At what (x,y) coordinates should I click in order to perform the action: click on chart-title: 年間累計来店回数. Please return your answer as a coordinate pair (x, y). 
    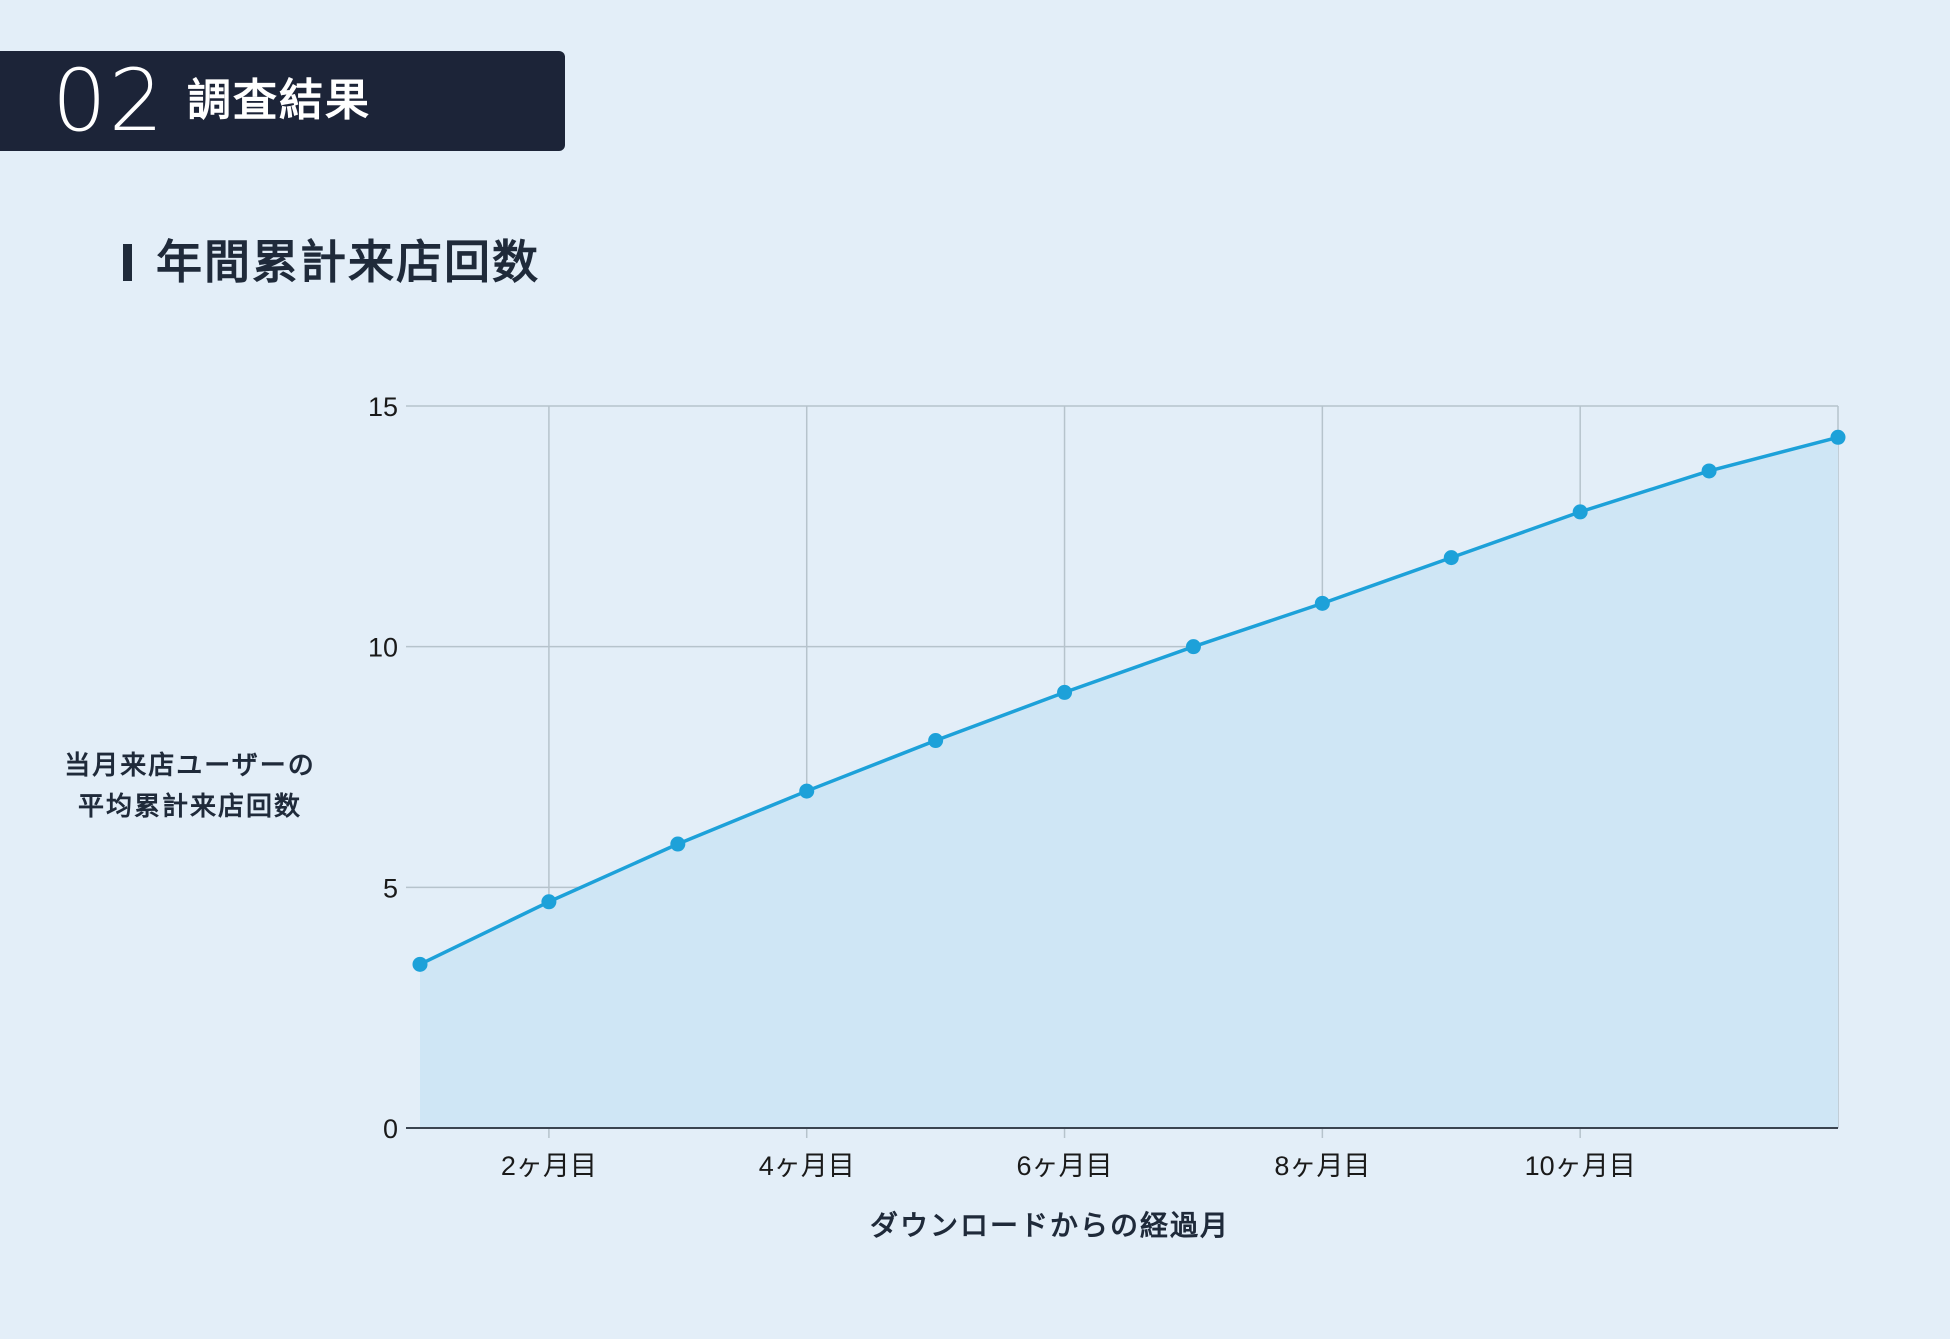
    Looking at the image, I should click on (348, 262).